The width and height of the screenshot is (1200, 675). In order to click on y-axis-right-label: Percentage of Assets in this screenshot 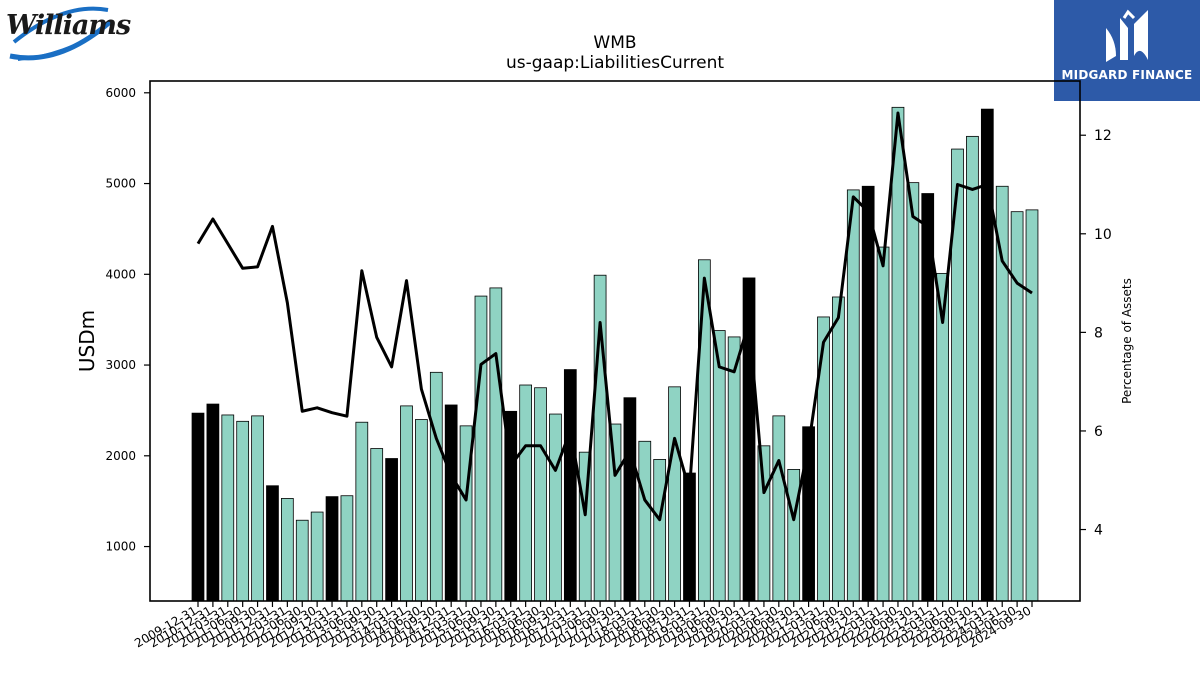, I will do `click(1127, 341)`.